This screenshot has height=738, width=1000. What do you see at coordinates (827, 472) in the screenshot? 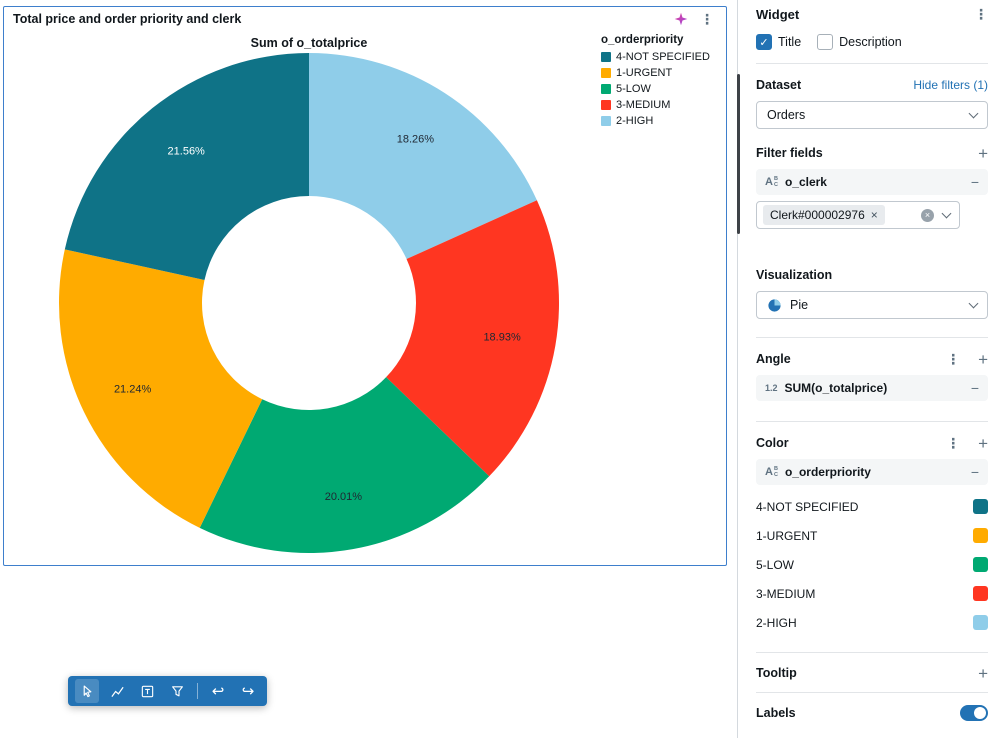
I see `color-field-name: o_orderpriority` at bounding box center [827, 472].